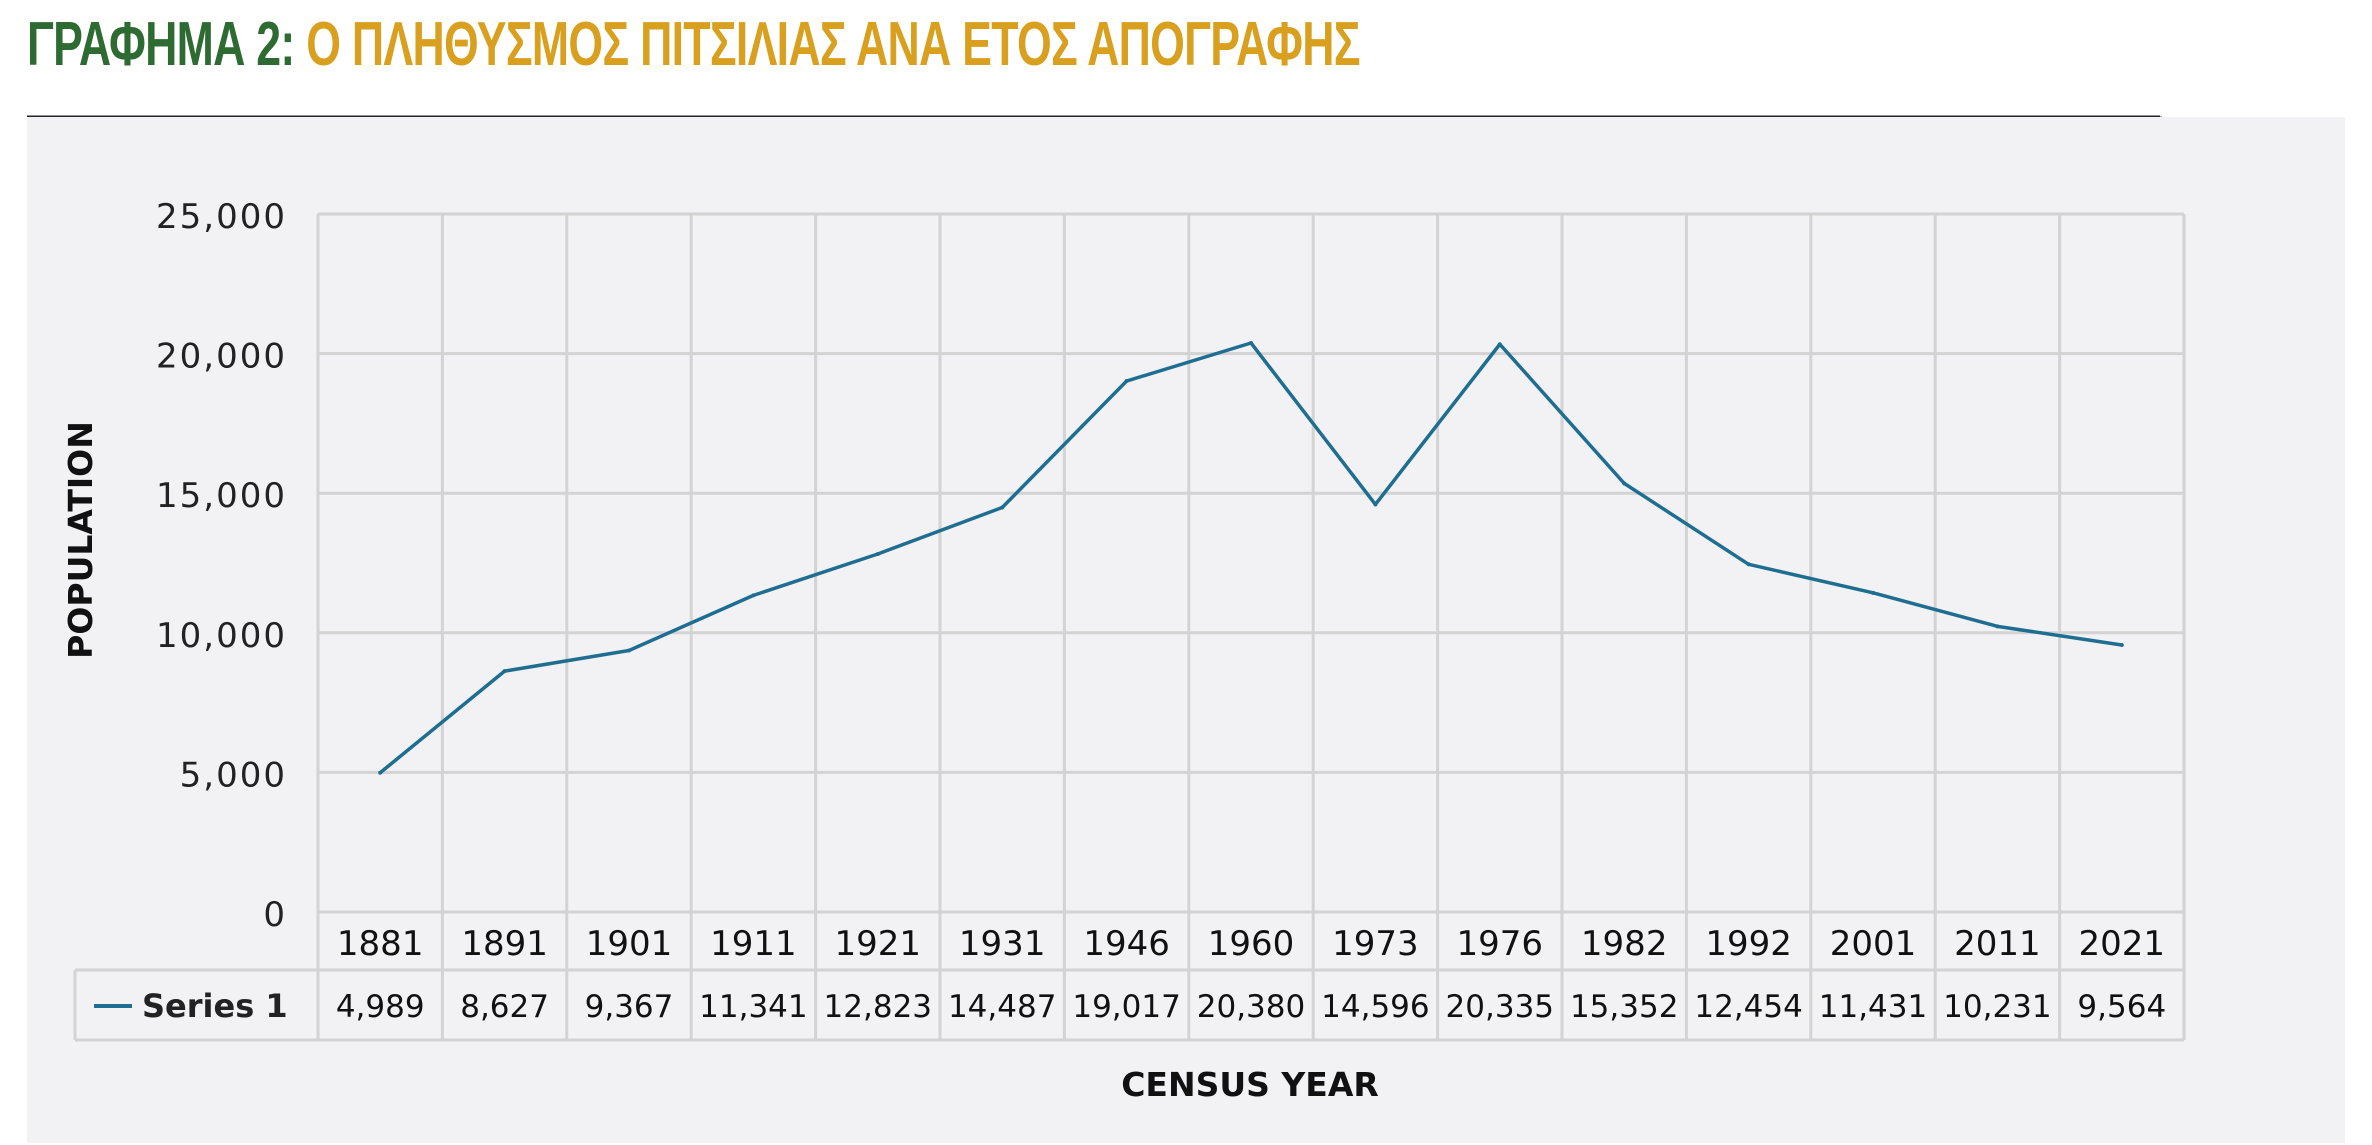 This screenshot has width=2372, height=1145. I want to click on data-table-value: 9,564, so click(2121, 1007).